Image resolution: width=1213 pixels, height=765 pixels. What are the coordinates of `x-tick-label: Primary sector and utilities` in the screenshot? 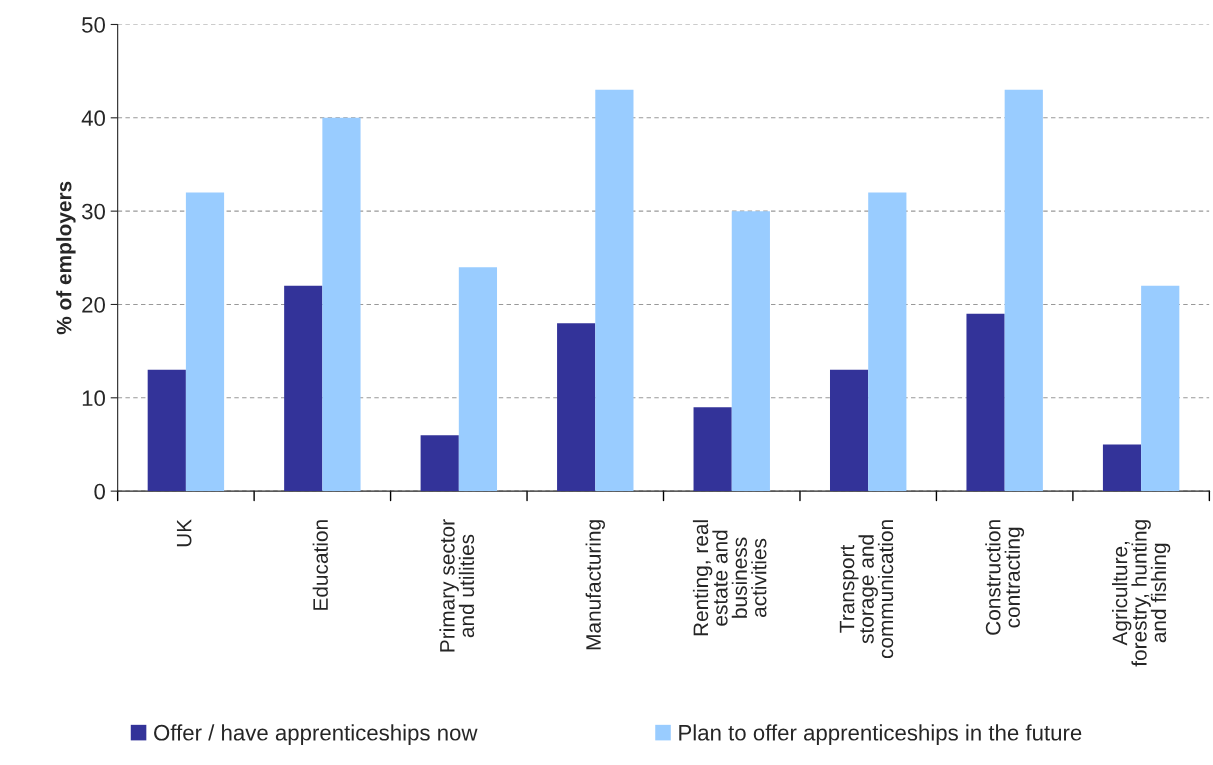 It's located at (457, 585).